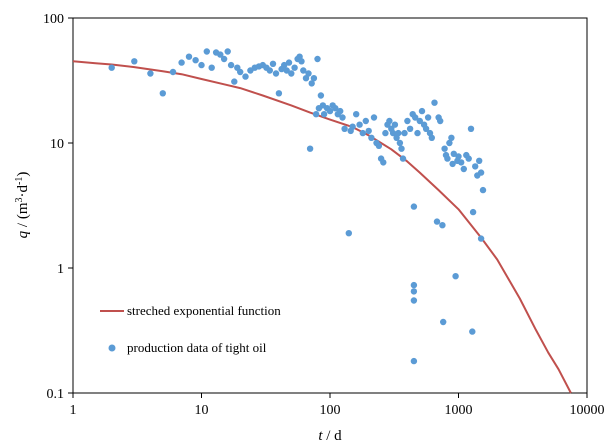 This screenshot has width=607, height=447. What do you see at coordinates (330, 410) in the screenshot?
I see `x-tick-label: 100` at bounding box center [330, 410].